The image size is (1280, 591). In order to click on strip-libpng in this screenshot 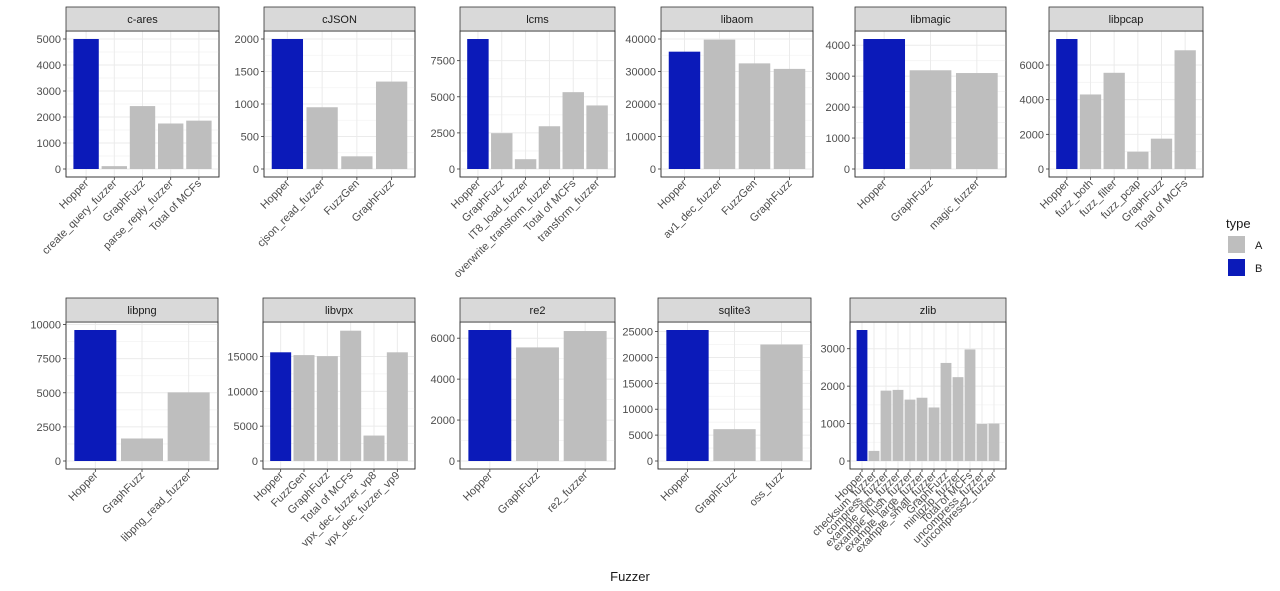, I will do `click(142, 310)`.